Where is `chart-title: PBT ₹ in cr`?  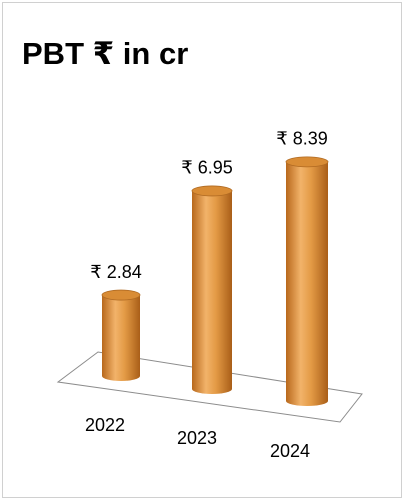 chart-title: PBT ₹ in cr is located at coordinates (105, 53).